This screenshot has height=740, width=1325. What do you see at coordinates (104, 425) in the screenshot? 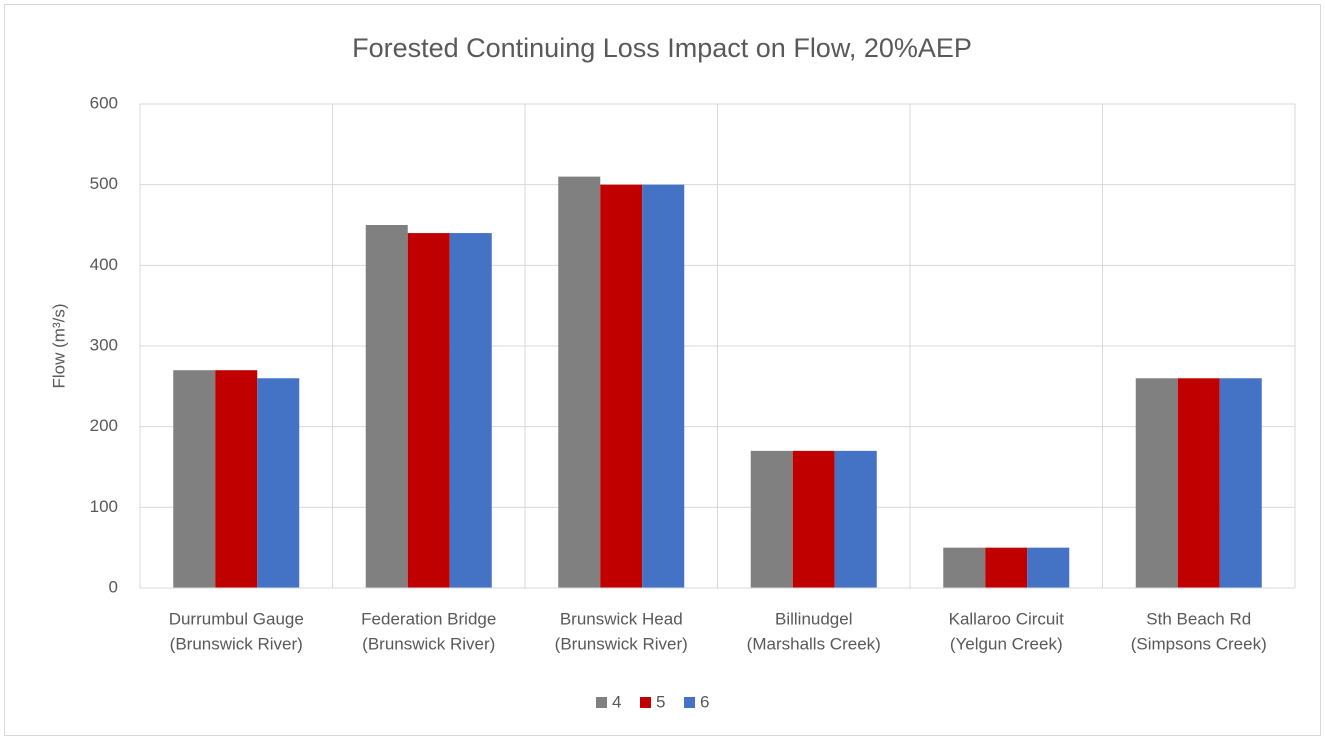
I see `y-tick-label: 200` at bounding box center [104, 425].